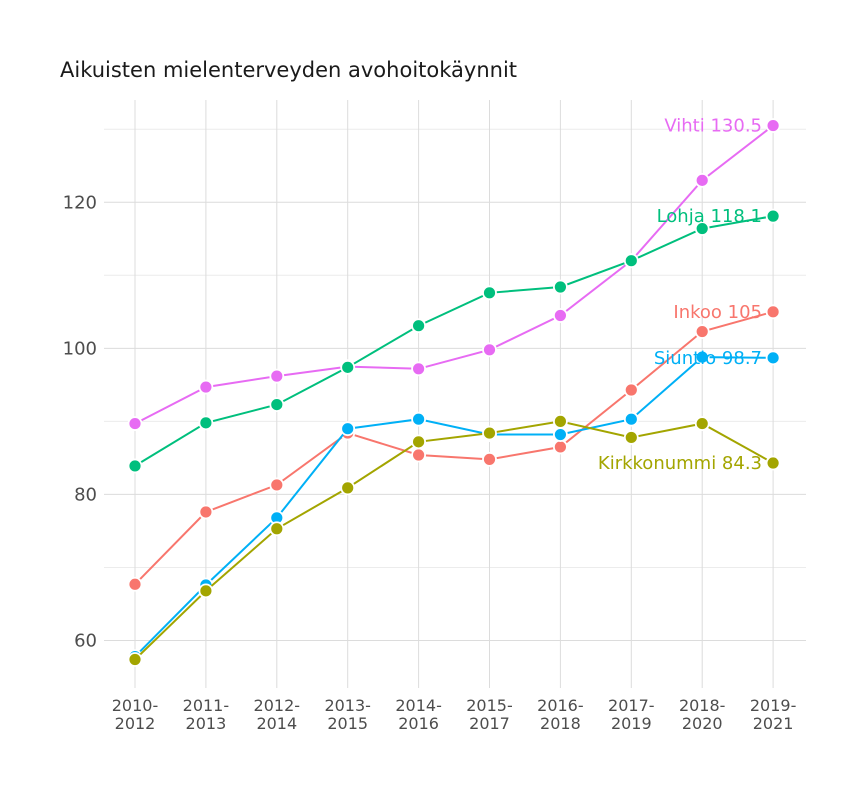 Image resolution: width=864 pixels, height=792 pixels. Describe the element at coordinates (713, 126) in the screenshot. I see `end-label-vihti: Vihti 130.5` at that location.